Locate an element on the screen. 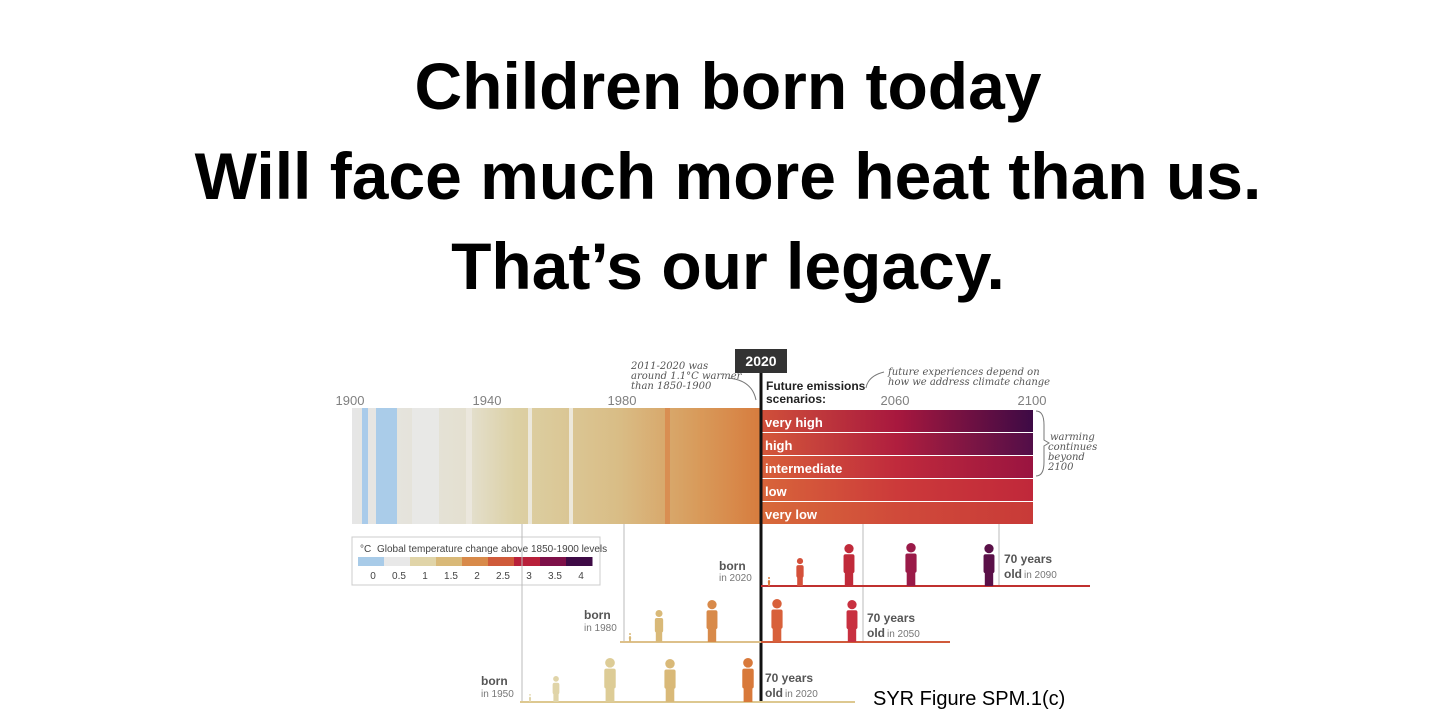  scenario-label: intermediate is located at coordinates (803, 468).